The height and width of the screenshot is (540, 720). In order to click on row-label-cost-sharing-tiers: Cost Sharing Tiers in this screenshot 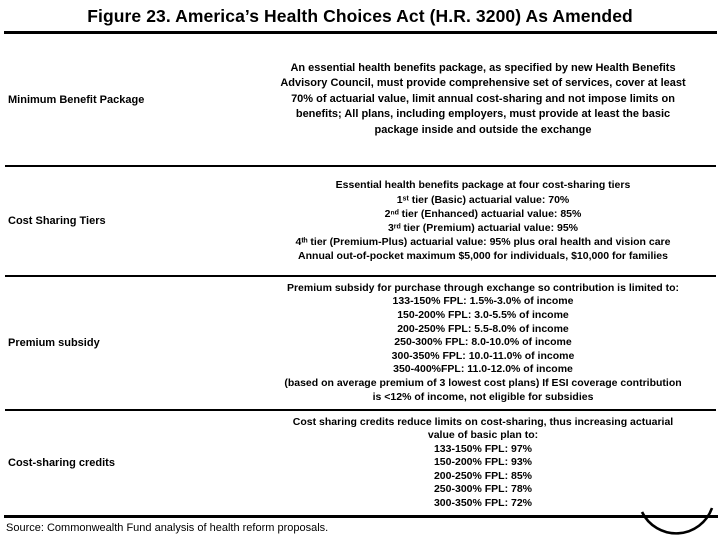, I will do `click(57, 221)`.